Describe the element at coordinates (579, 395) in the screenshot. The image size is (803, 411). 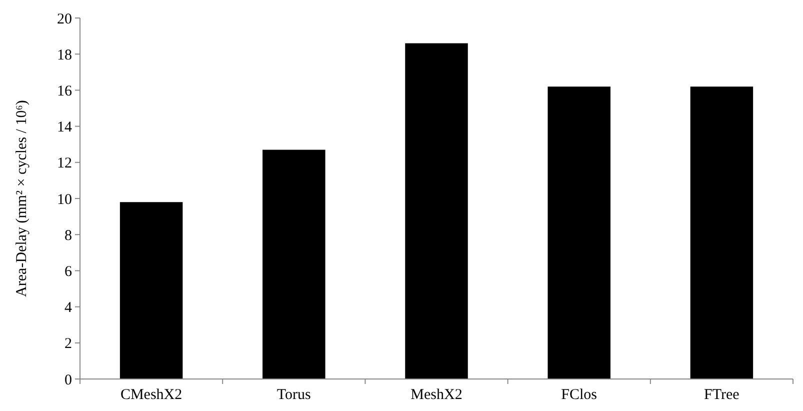
I see `x-tick-label: FClos` at that location.